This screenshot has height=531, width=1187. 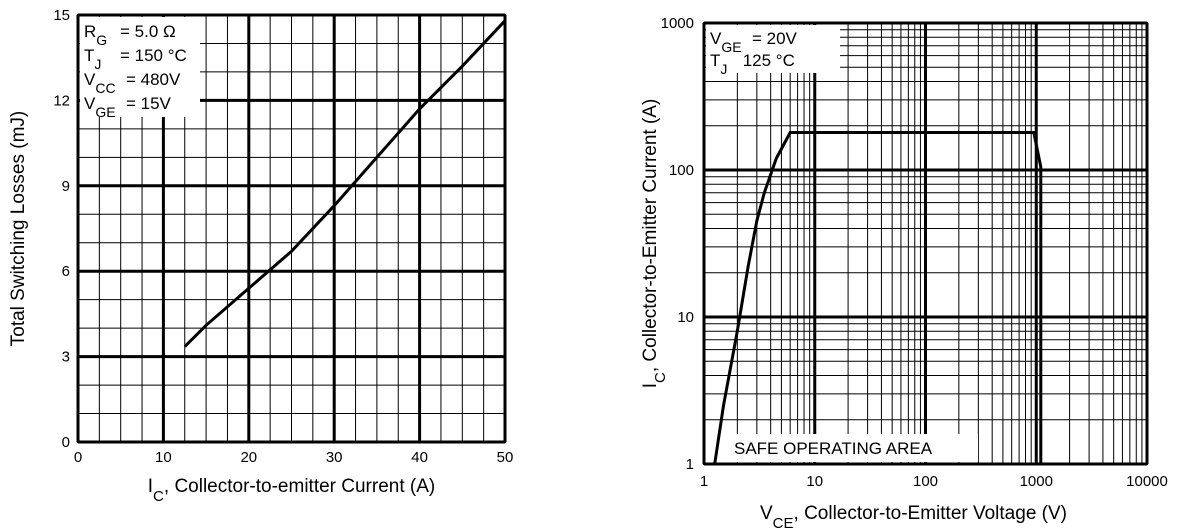 I want to click on left-condition-3-subscript: GE, so click(x=105, y=112).